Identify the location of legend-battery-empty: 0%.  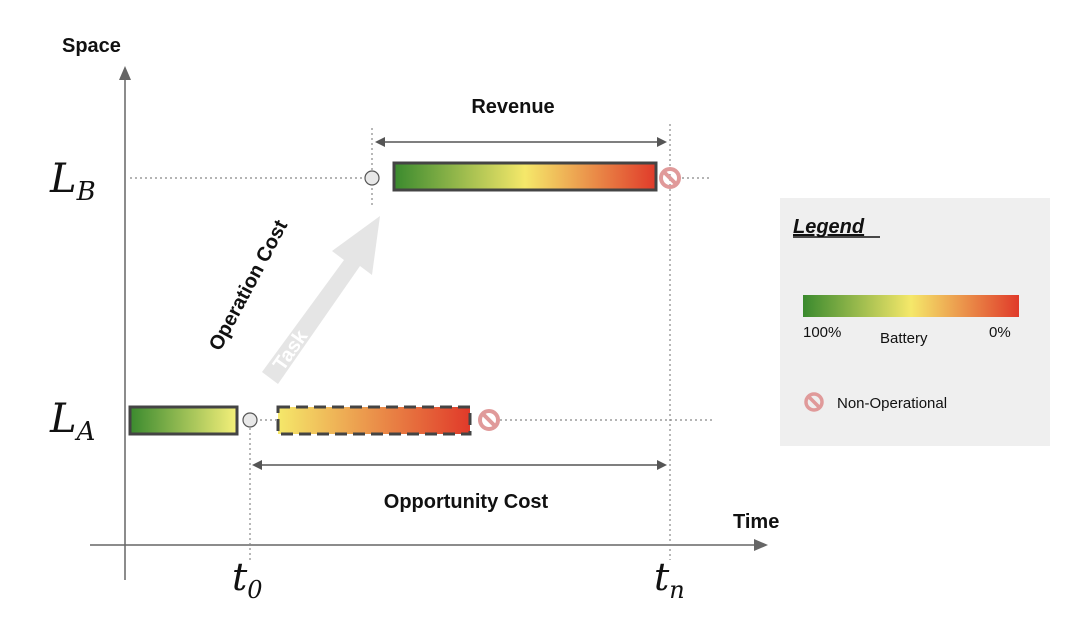
(1000, 332).